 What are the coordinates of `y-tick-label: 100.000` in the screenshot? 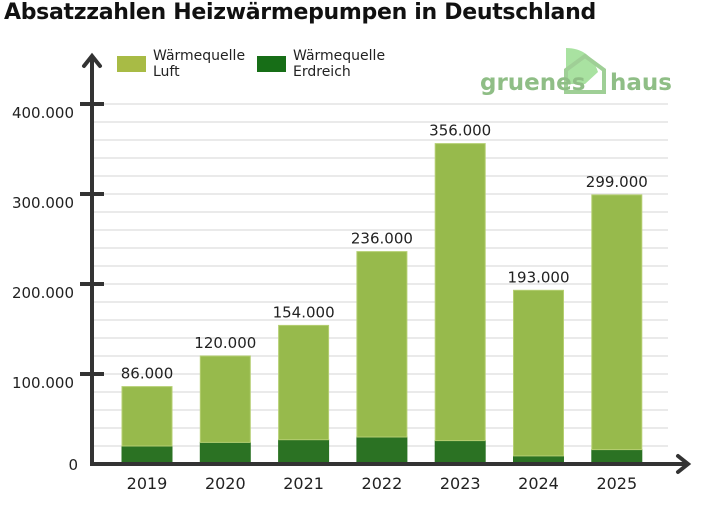 It's located at (43, 383).